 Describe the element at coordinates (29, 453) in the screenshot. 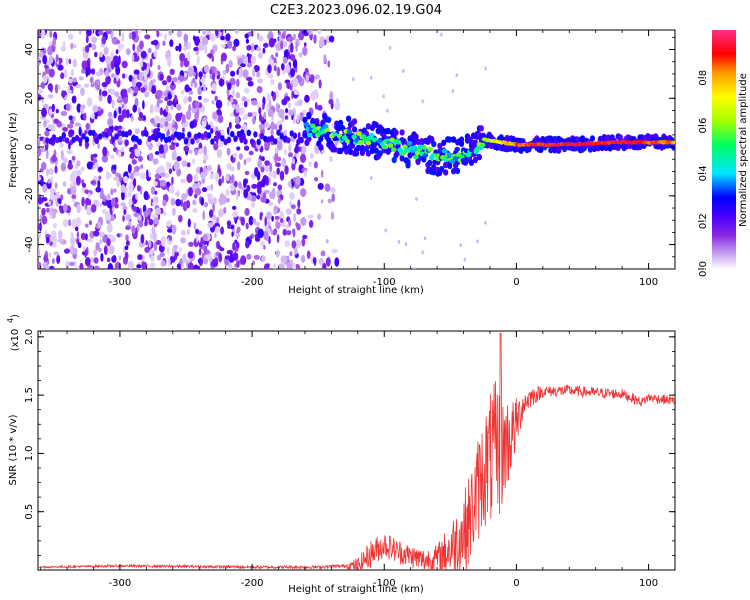

I see `snr-y-tick-label: 1.0` at that location.